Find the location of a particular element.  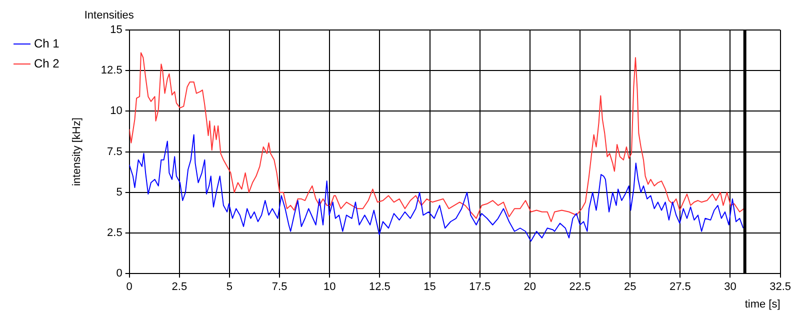

y-tick-label: 5 is located at coordinates (119, 192).